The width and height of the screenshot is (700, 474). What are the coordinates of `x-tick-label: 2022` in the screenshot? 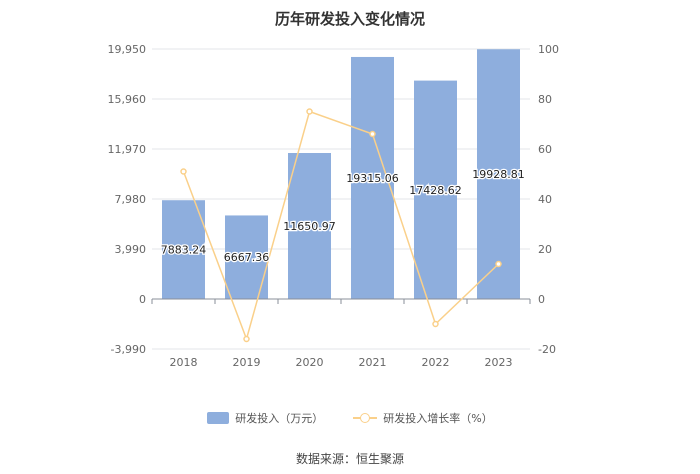 It's located at (436, 362).